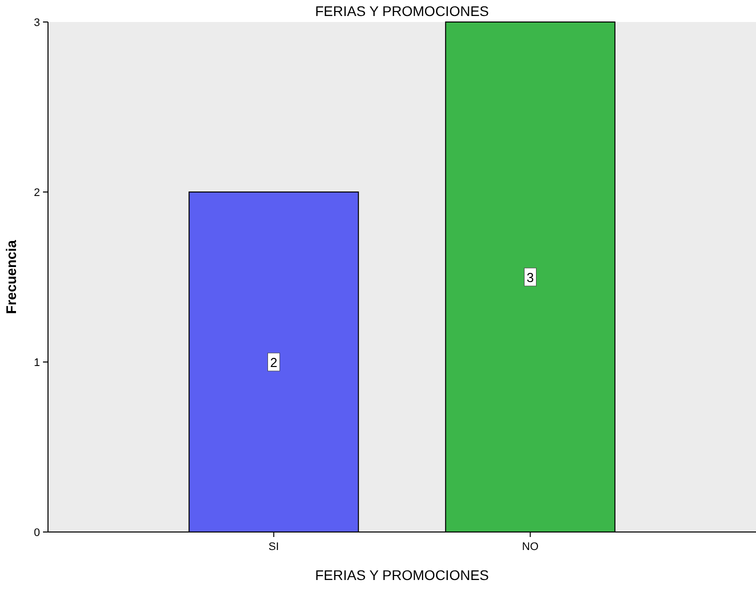 This screenshot has width=756, height=592. What do you see at coordinates (273, 547) in the screenshot?
I see `x-tick-label: SI` at bounding box center [273, 547].